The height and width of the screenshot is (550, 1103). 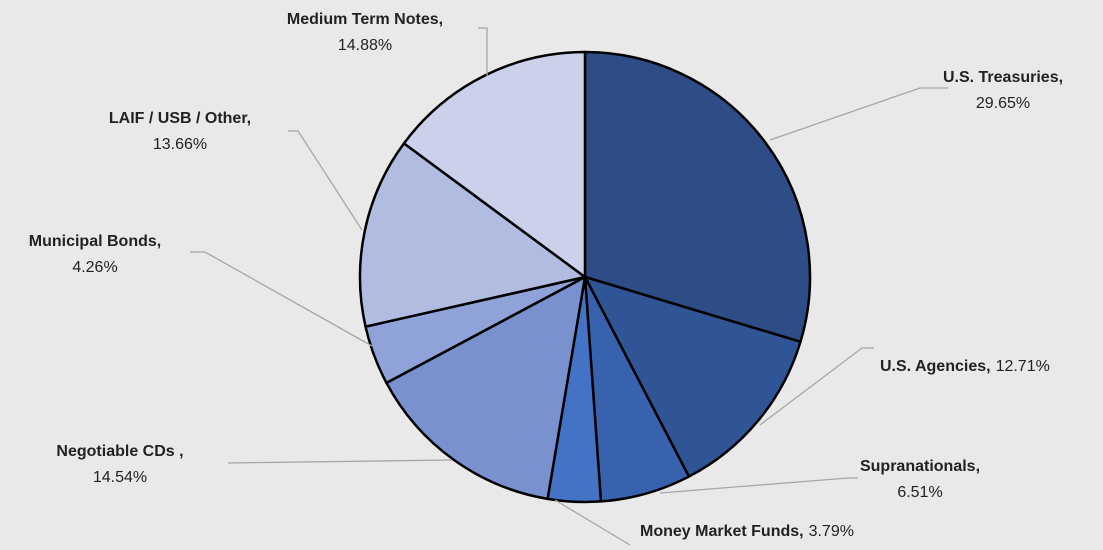 I want to click on category-label: U.S. Agencies,, so click(x=935, y=366).